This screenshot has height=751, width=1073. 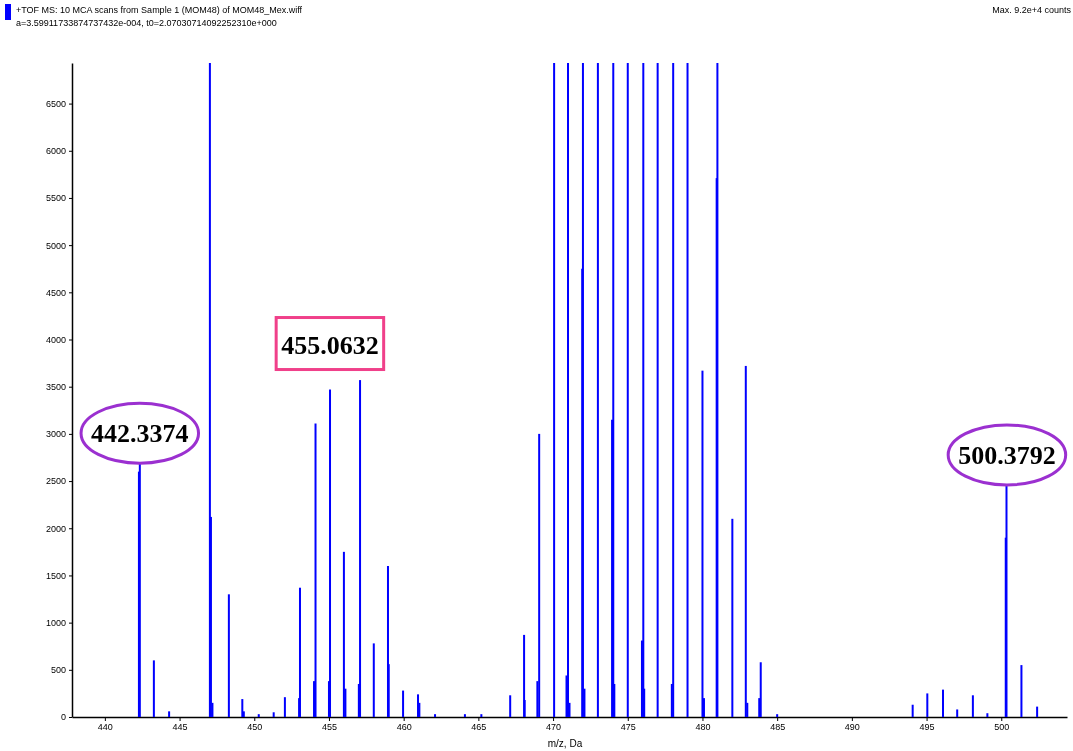 What do you see at coordinates (105, 727) in the screenshot?
I see `x-tick-label: 440` at bounding box center [105, 727].